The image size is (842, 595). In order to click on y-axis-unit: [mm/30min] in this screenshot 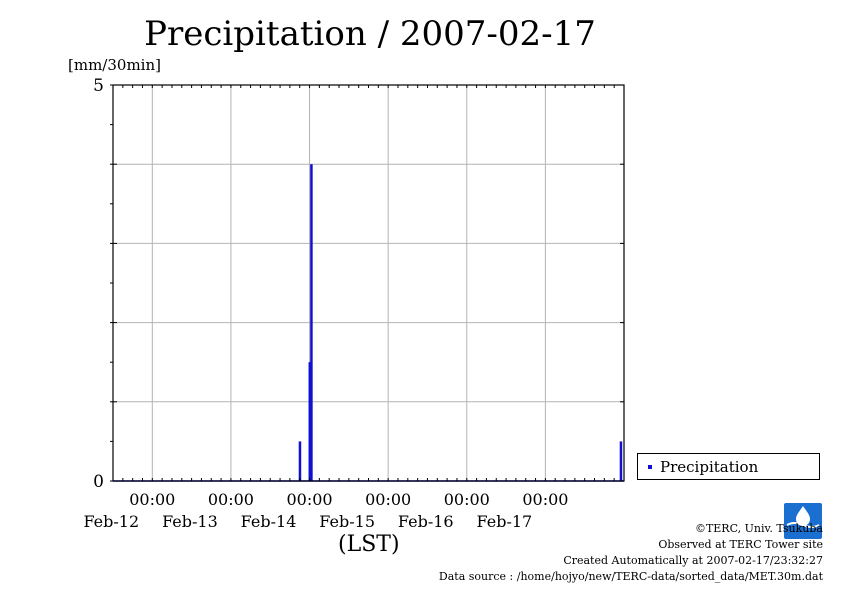, I will do `click(114, 65)`.